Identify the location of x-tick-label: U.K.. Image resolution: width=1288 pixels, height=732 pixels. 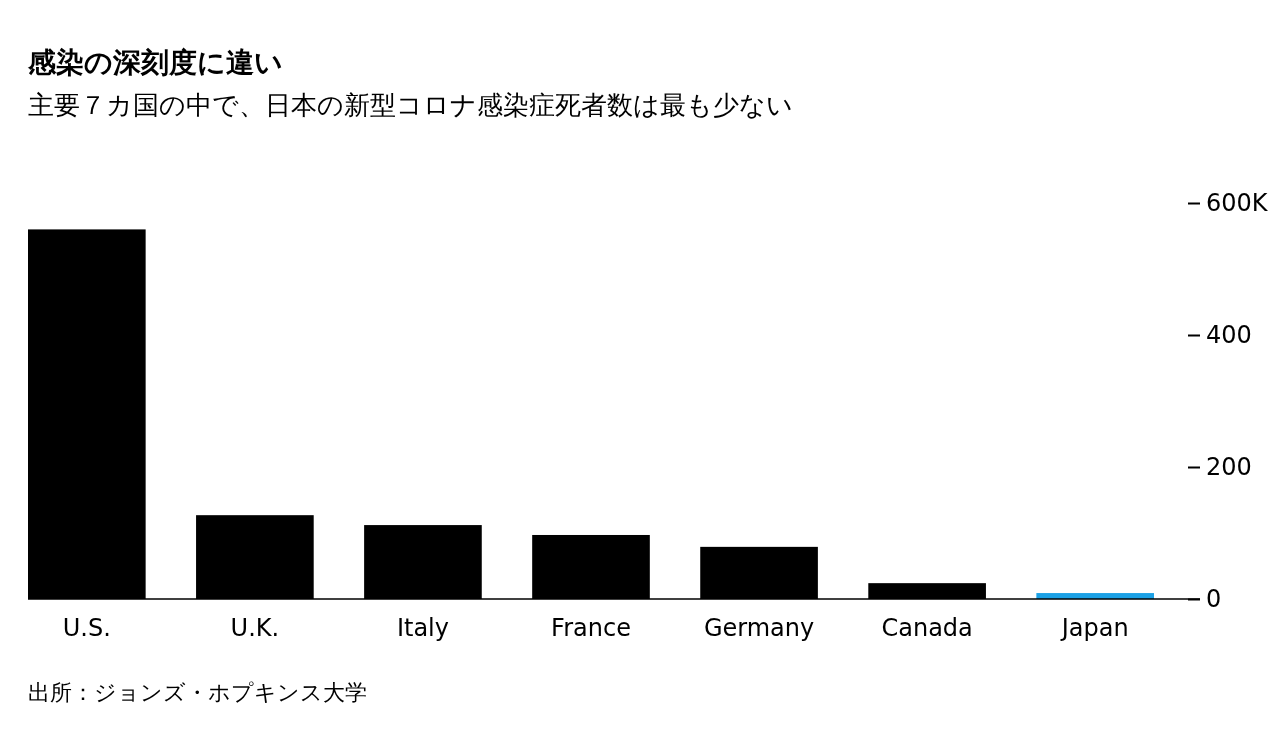
(255, 628).